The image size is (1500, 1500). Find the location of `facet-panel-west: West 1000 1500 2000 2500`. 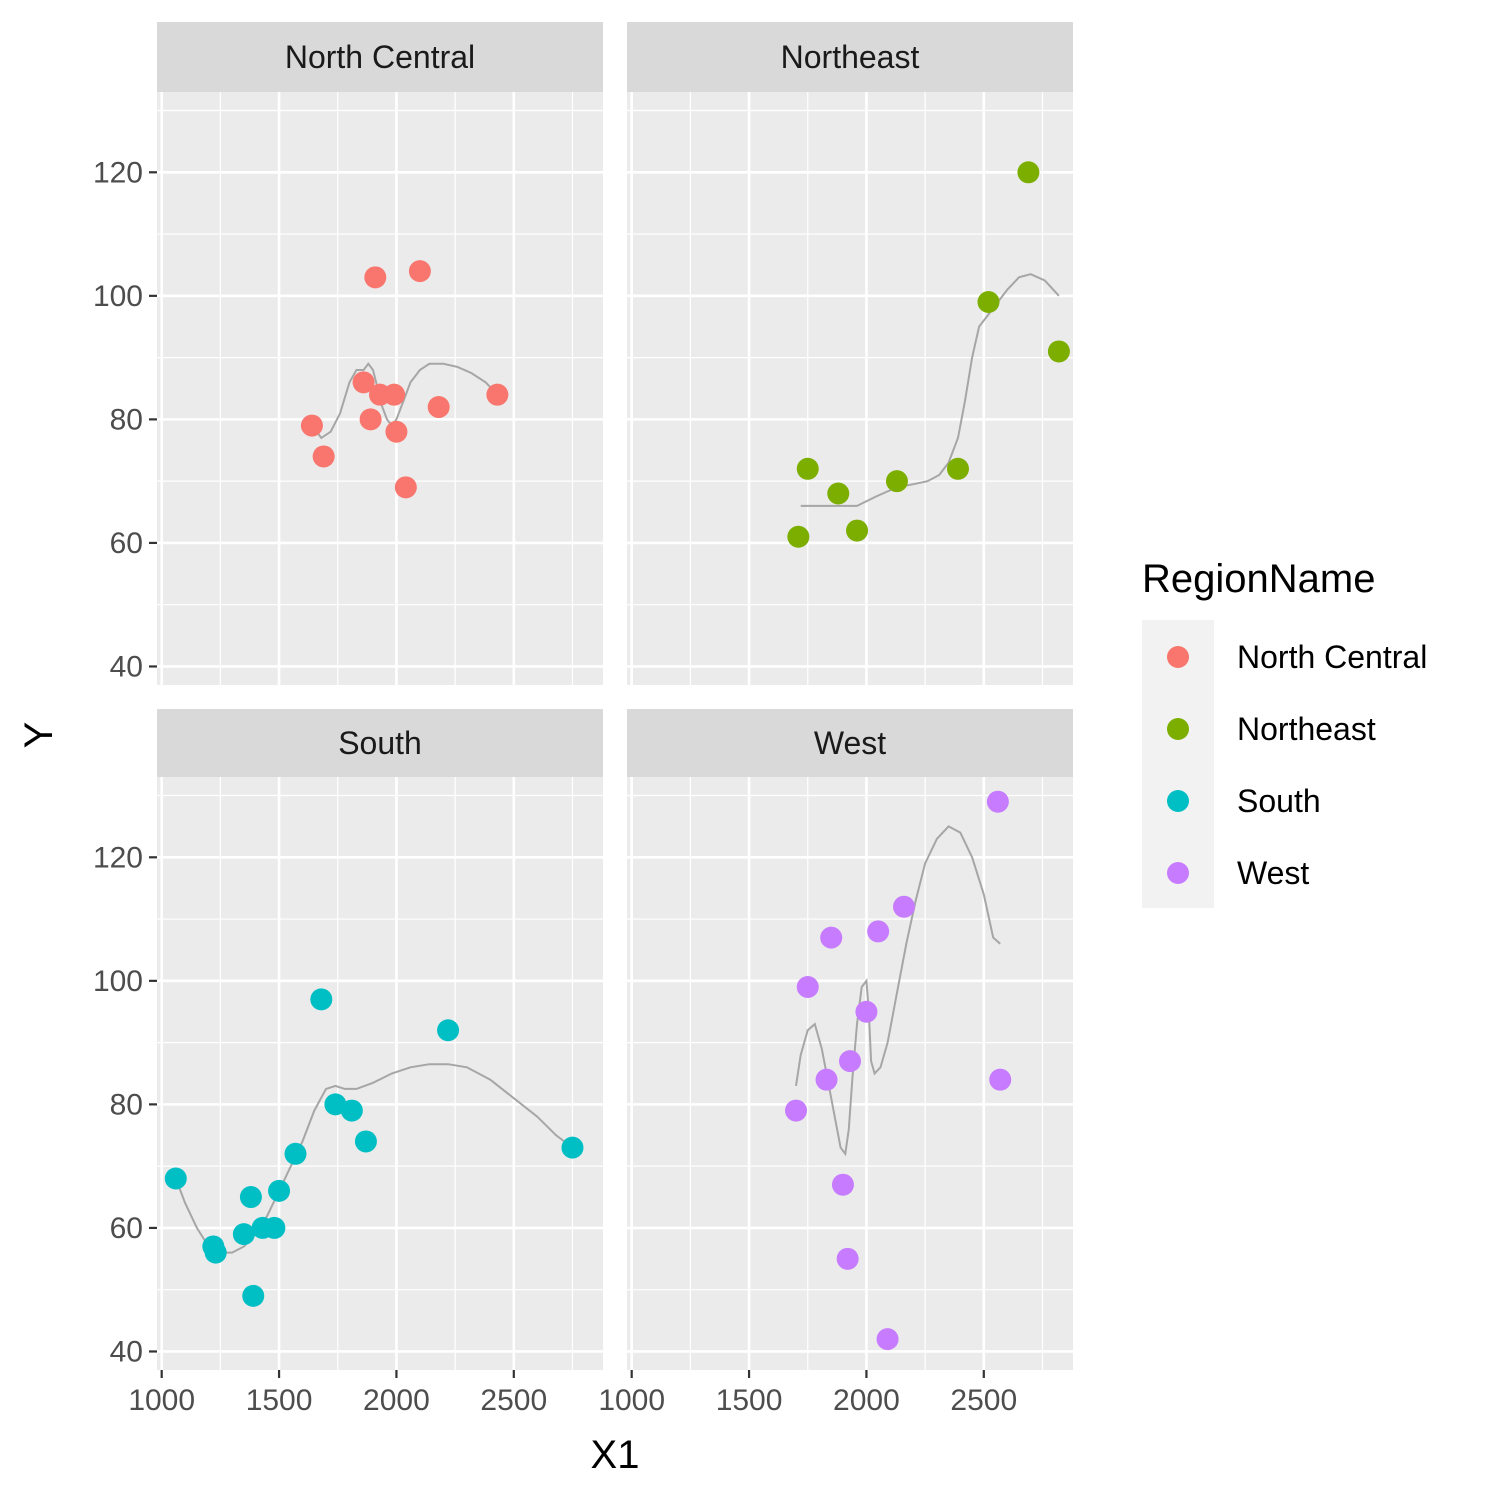

facet-panel-west: West 1000 1500 2000 2500 is located at coordinates (835, 1063).